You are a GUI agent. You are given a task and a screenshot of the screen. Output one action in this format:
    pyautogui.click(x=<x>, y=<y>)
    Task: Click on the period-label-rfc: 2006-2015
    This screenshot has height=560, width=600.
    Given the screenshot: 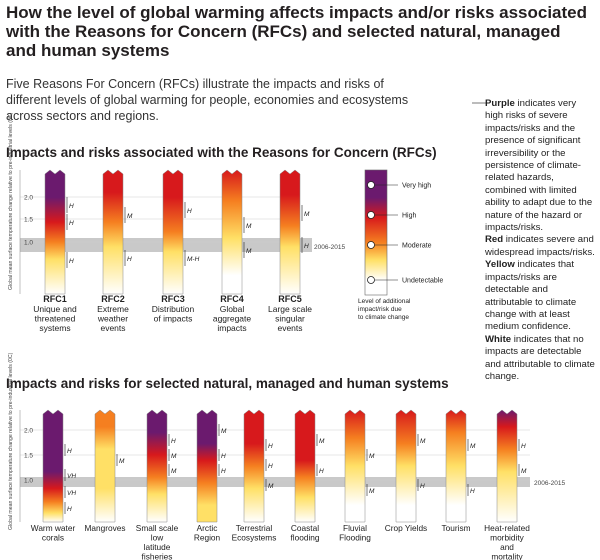 What is the action you would take?
    pyautogui.click(x=329, y=247)
    